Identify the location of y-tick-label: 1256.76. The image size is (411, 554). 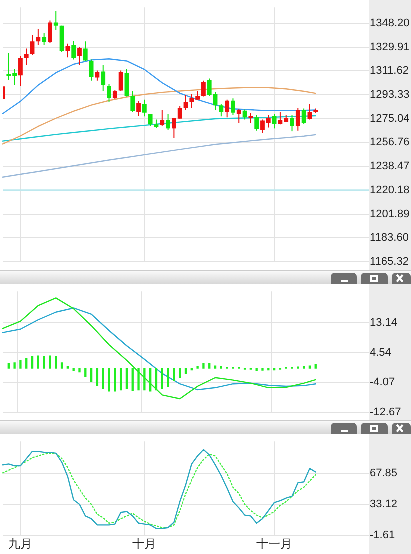
(390, 142).